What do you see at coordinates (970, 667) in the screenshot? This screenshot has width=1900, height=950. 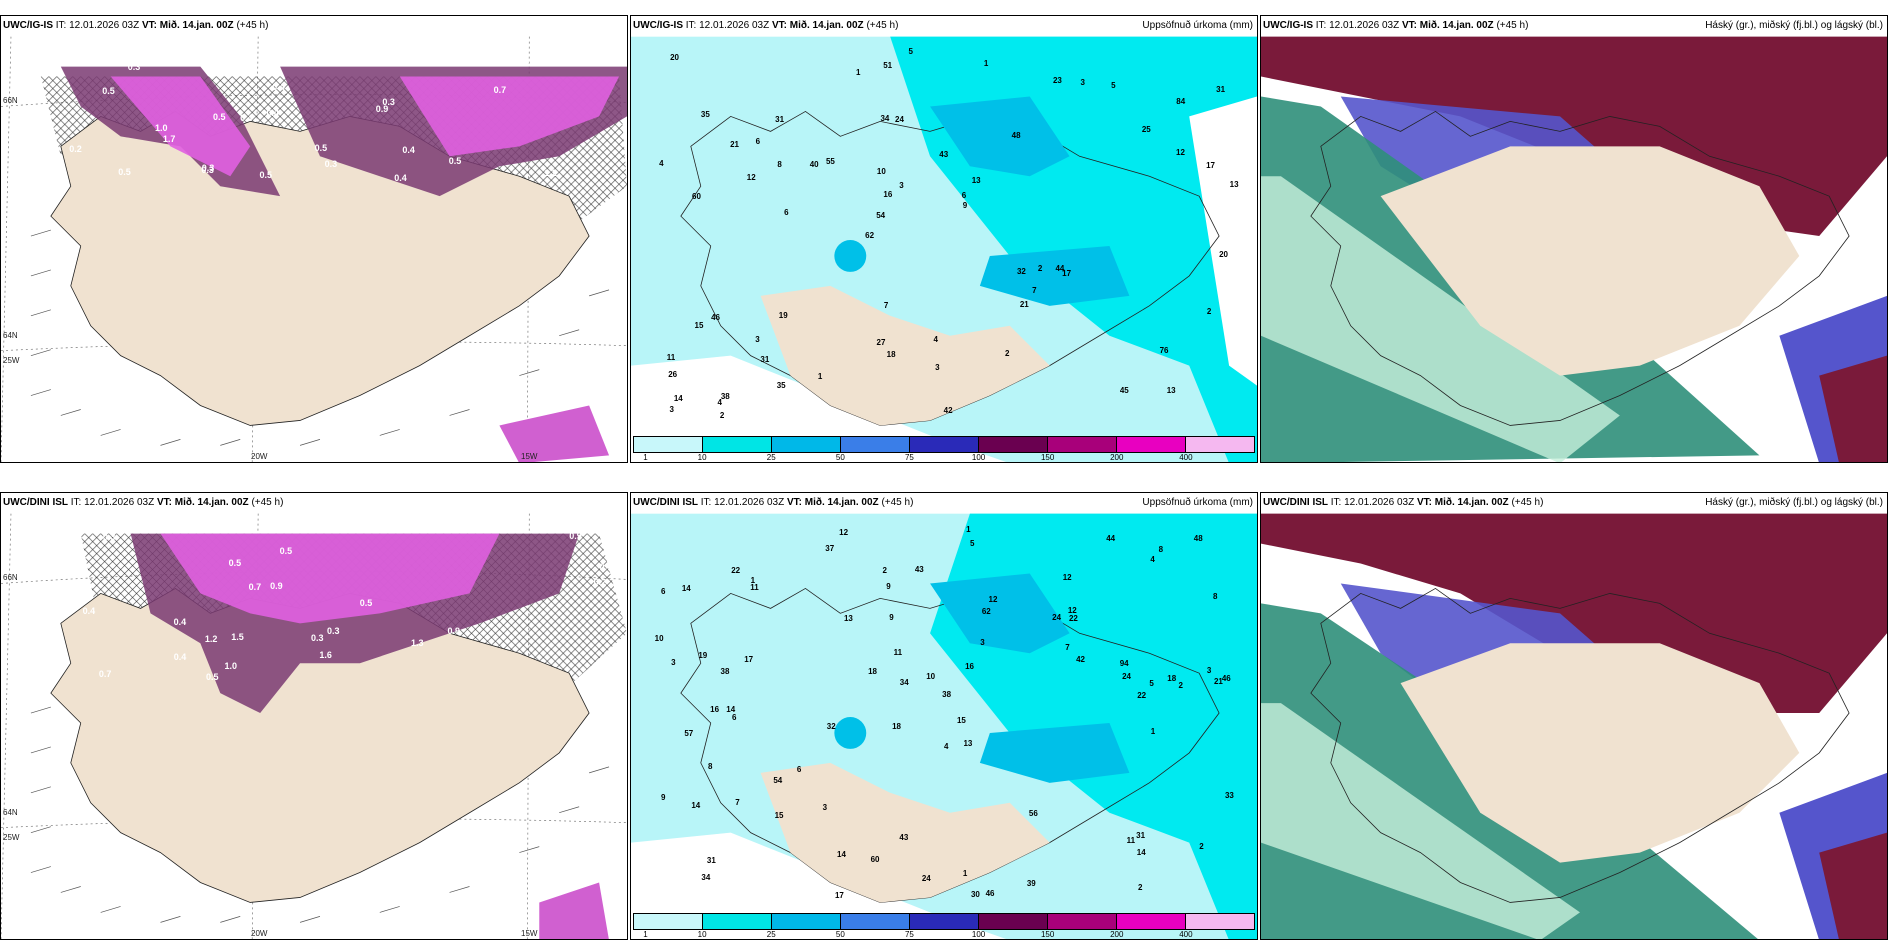 I see `precip-amount-label: 16` at bounding box center [970, 667].